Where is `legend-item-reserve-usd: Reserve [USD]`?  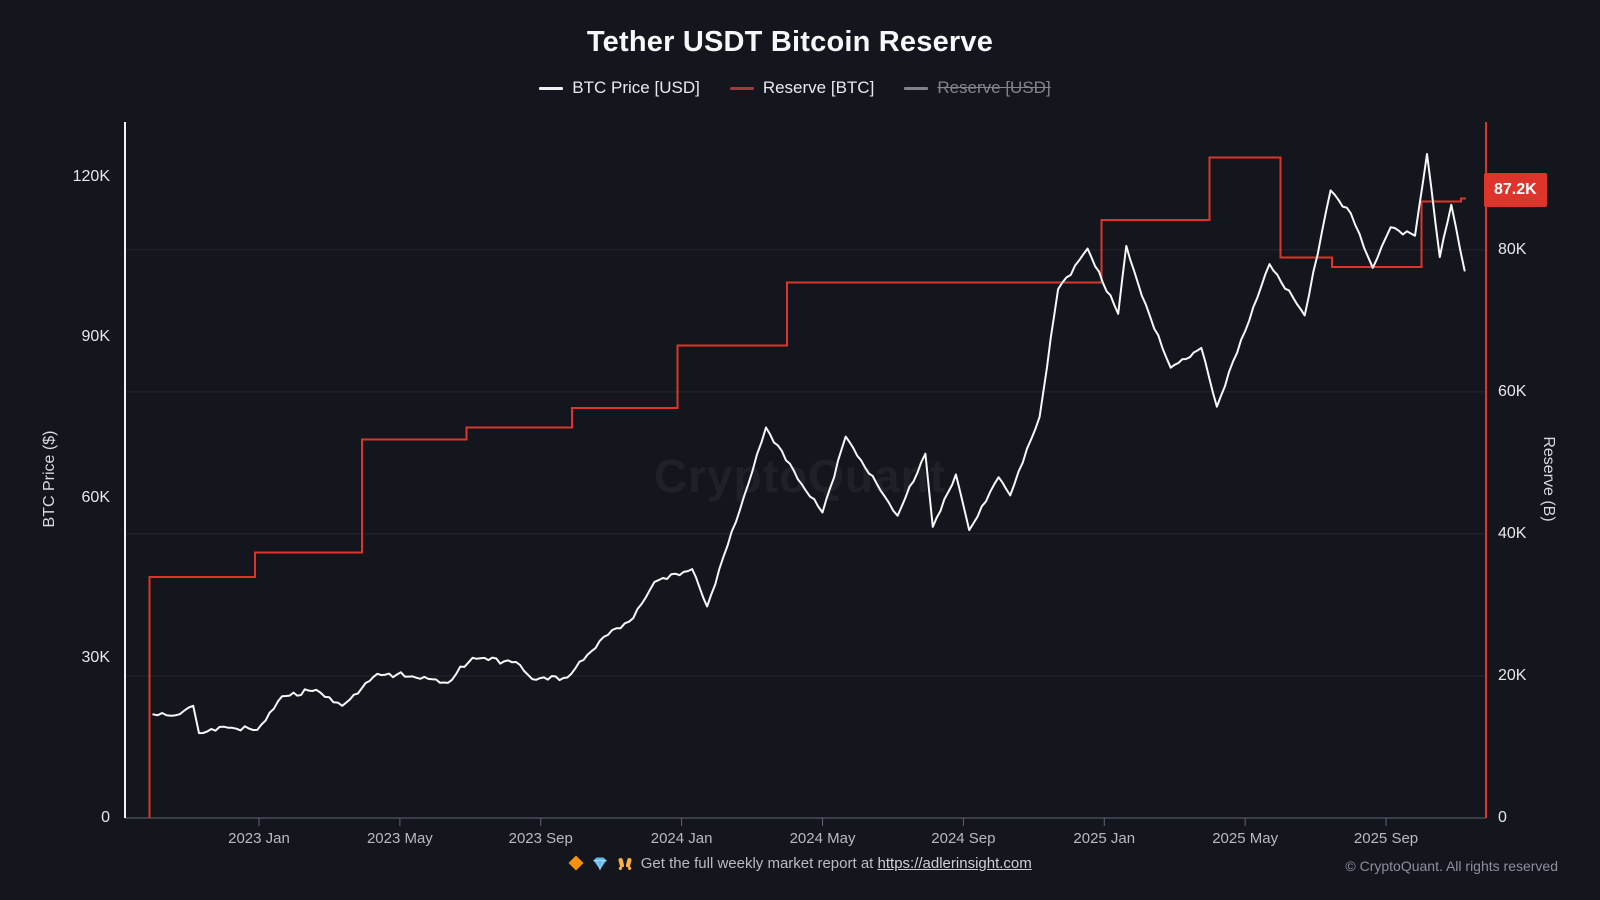 legend-item-reserve-usd: Reserve [USD] is located at coordinates (977, 88).